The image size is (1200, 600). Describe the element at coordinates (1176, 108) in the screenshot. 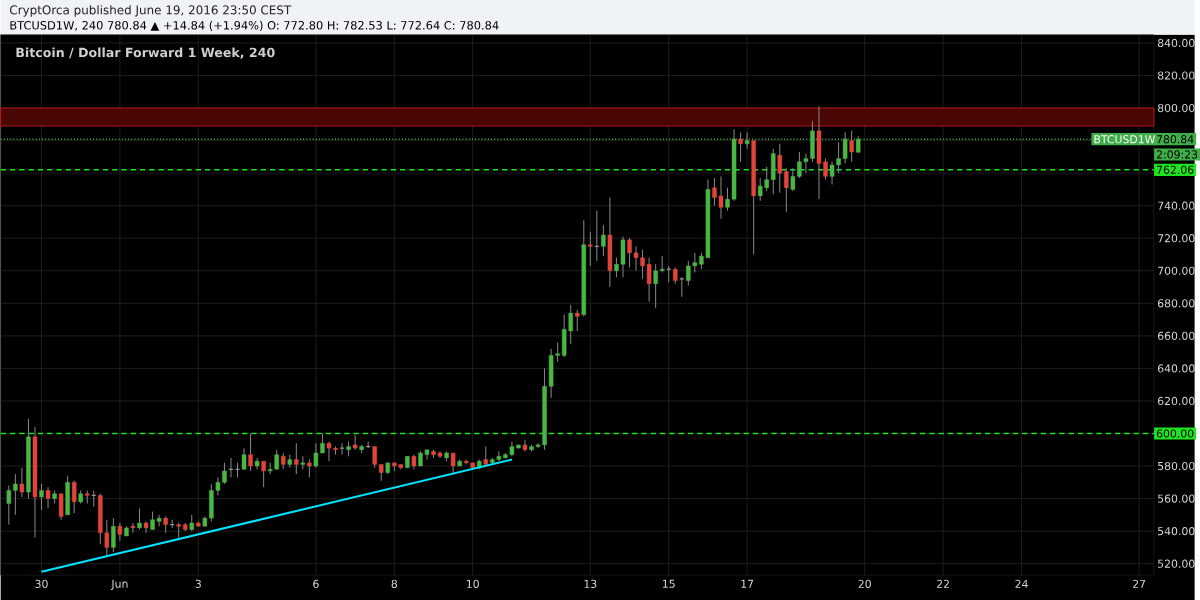

I see `y-tick-label: 800.00` at that location.